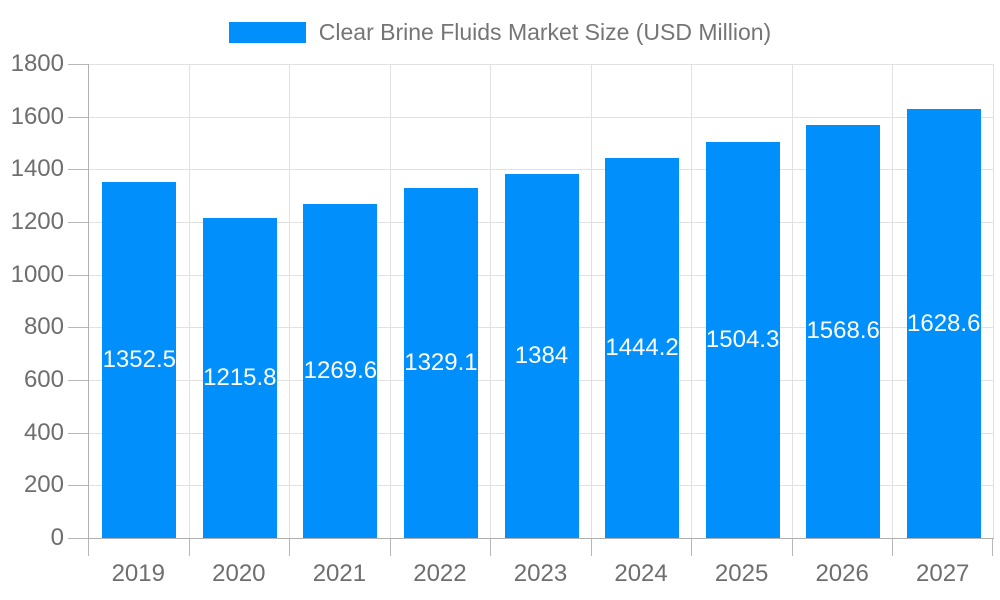 The width and height of the screenshot is (1000, 600). Describe the element at coordinates (267, 32) in the screenshot. I see `legend-marker-swatch` at that location.